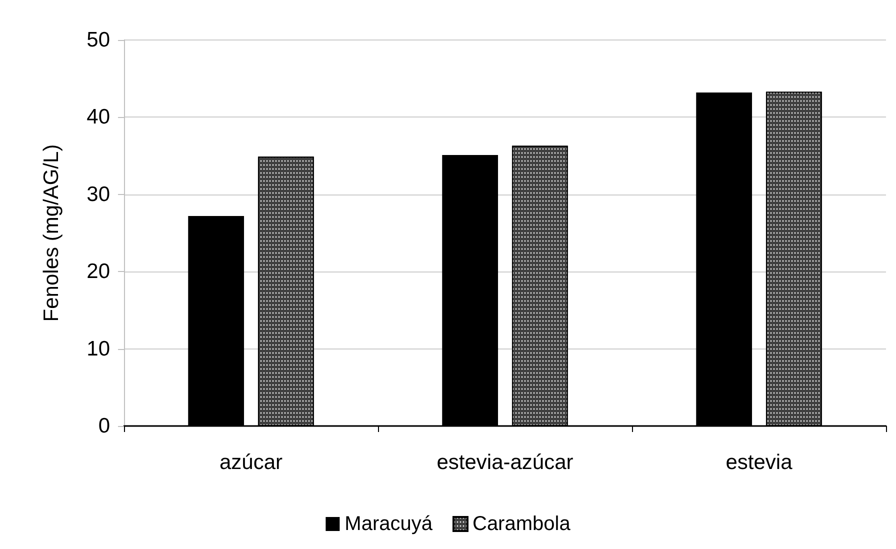  What do you see at coordinates (98, 117) in the screenshot?
I see `y-tick-label: 40` at bounding box center [98, 117].